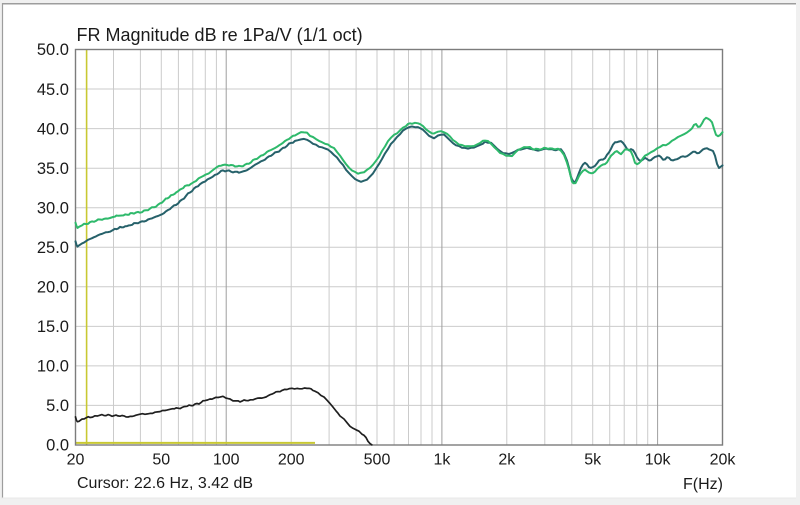  What do you see at coordinates (723, 460) in the screenshot?
I see `svg-text: 20k` at bounding box center [723, 460].